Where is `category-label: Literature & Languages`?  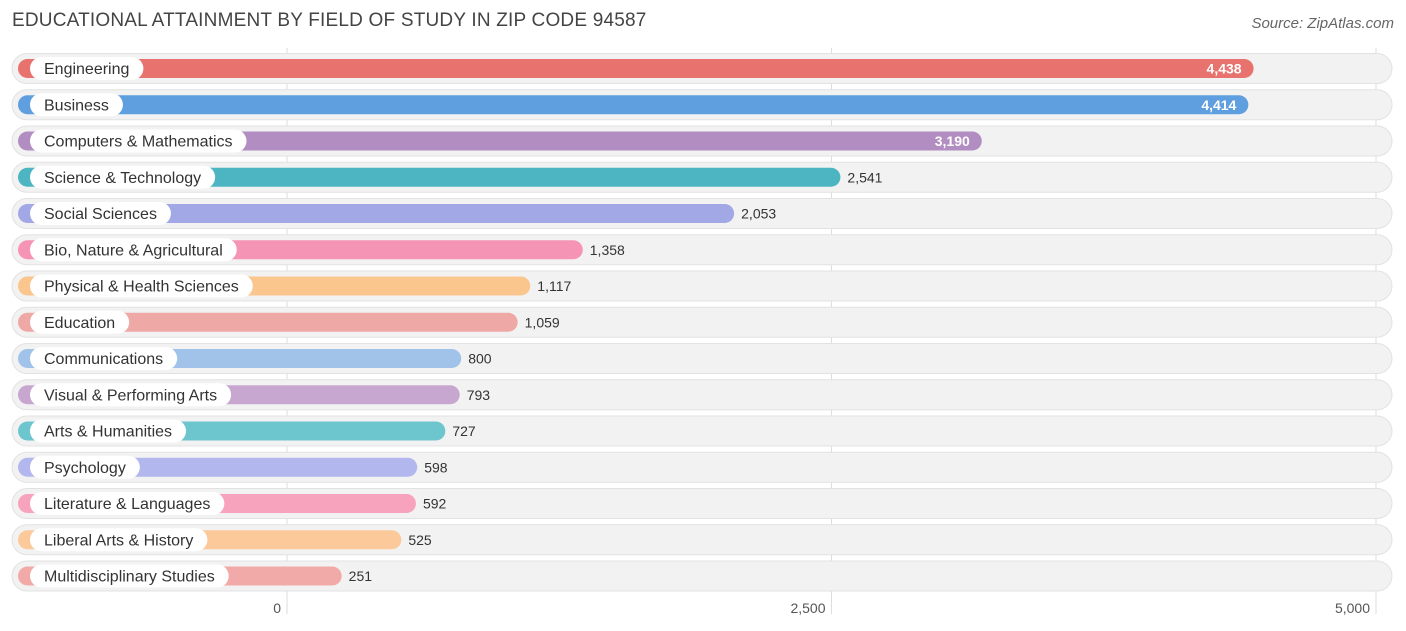
category-label: Literature & Languages is located at coordinates (127, 504).